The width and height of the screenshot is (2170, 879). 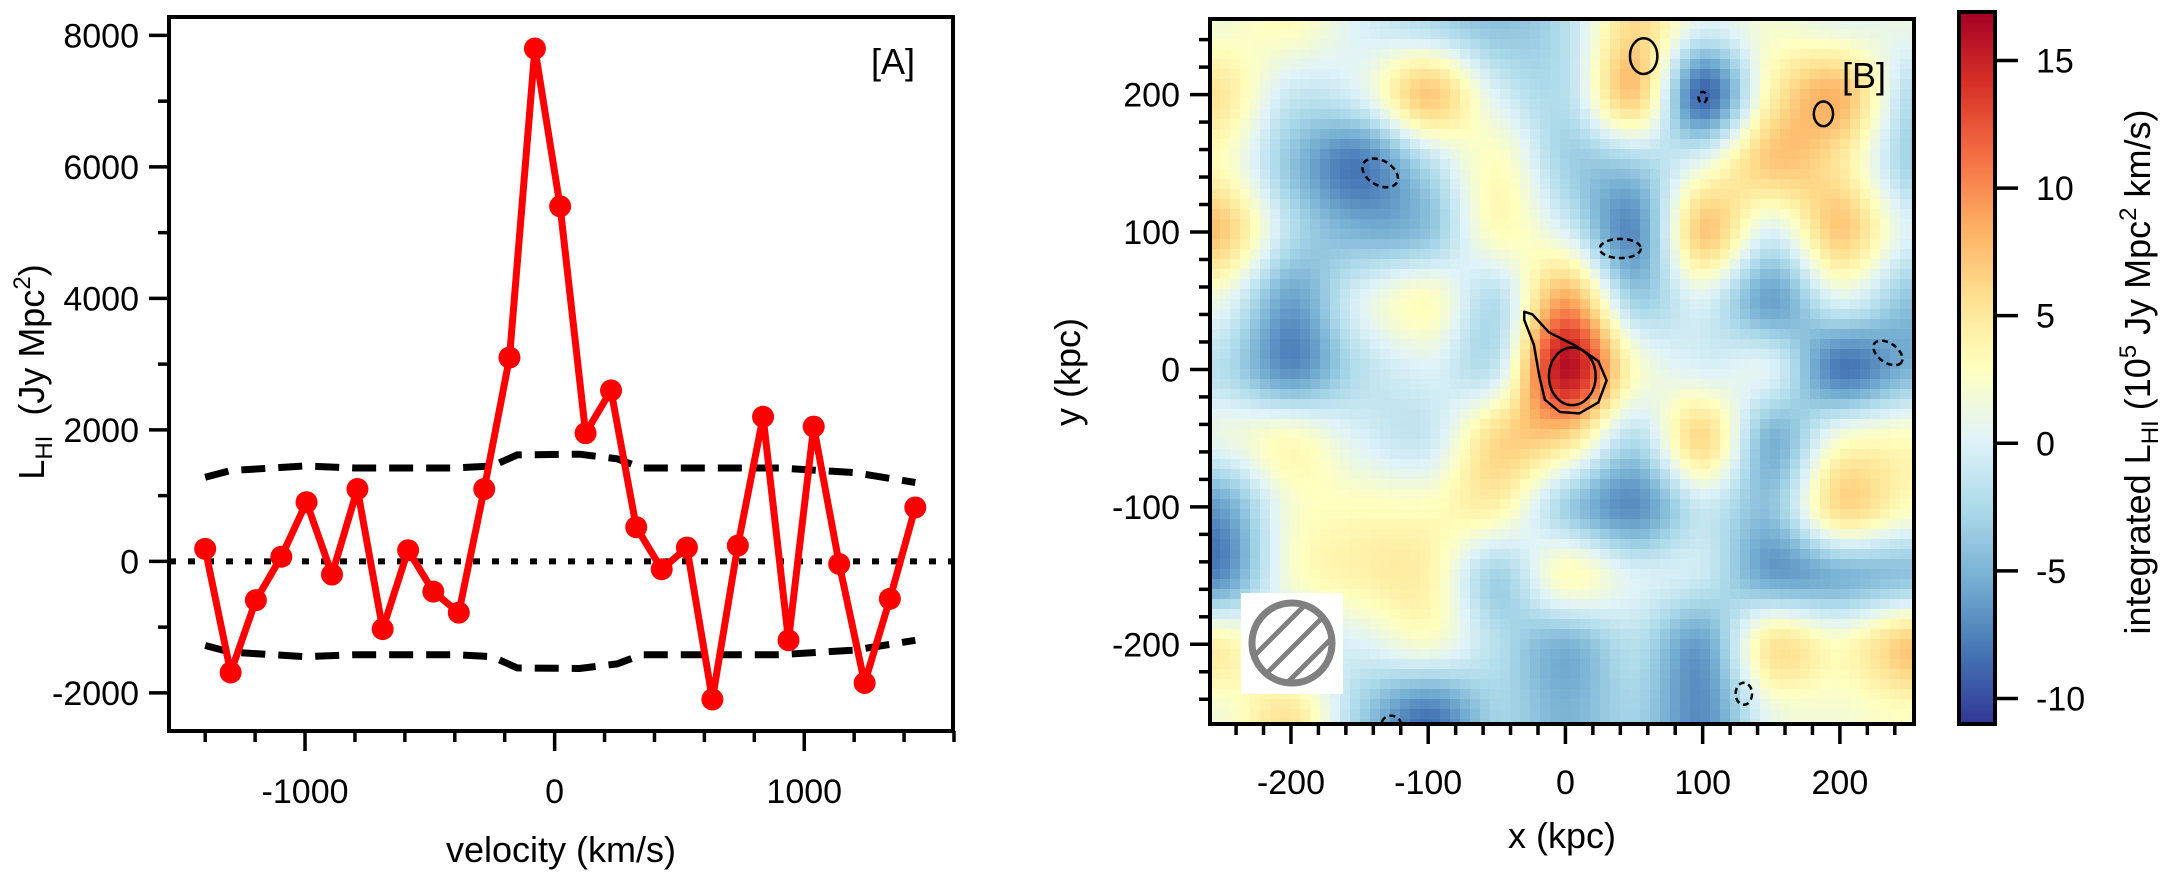 What do you see at coordinates (458, 612) in the screenshot?
I see `spectrum-point` at bounding box center [458, 612].